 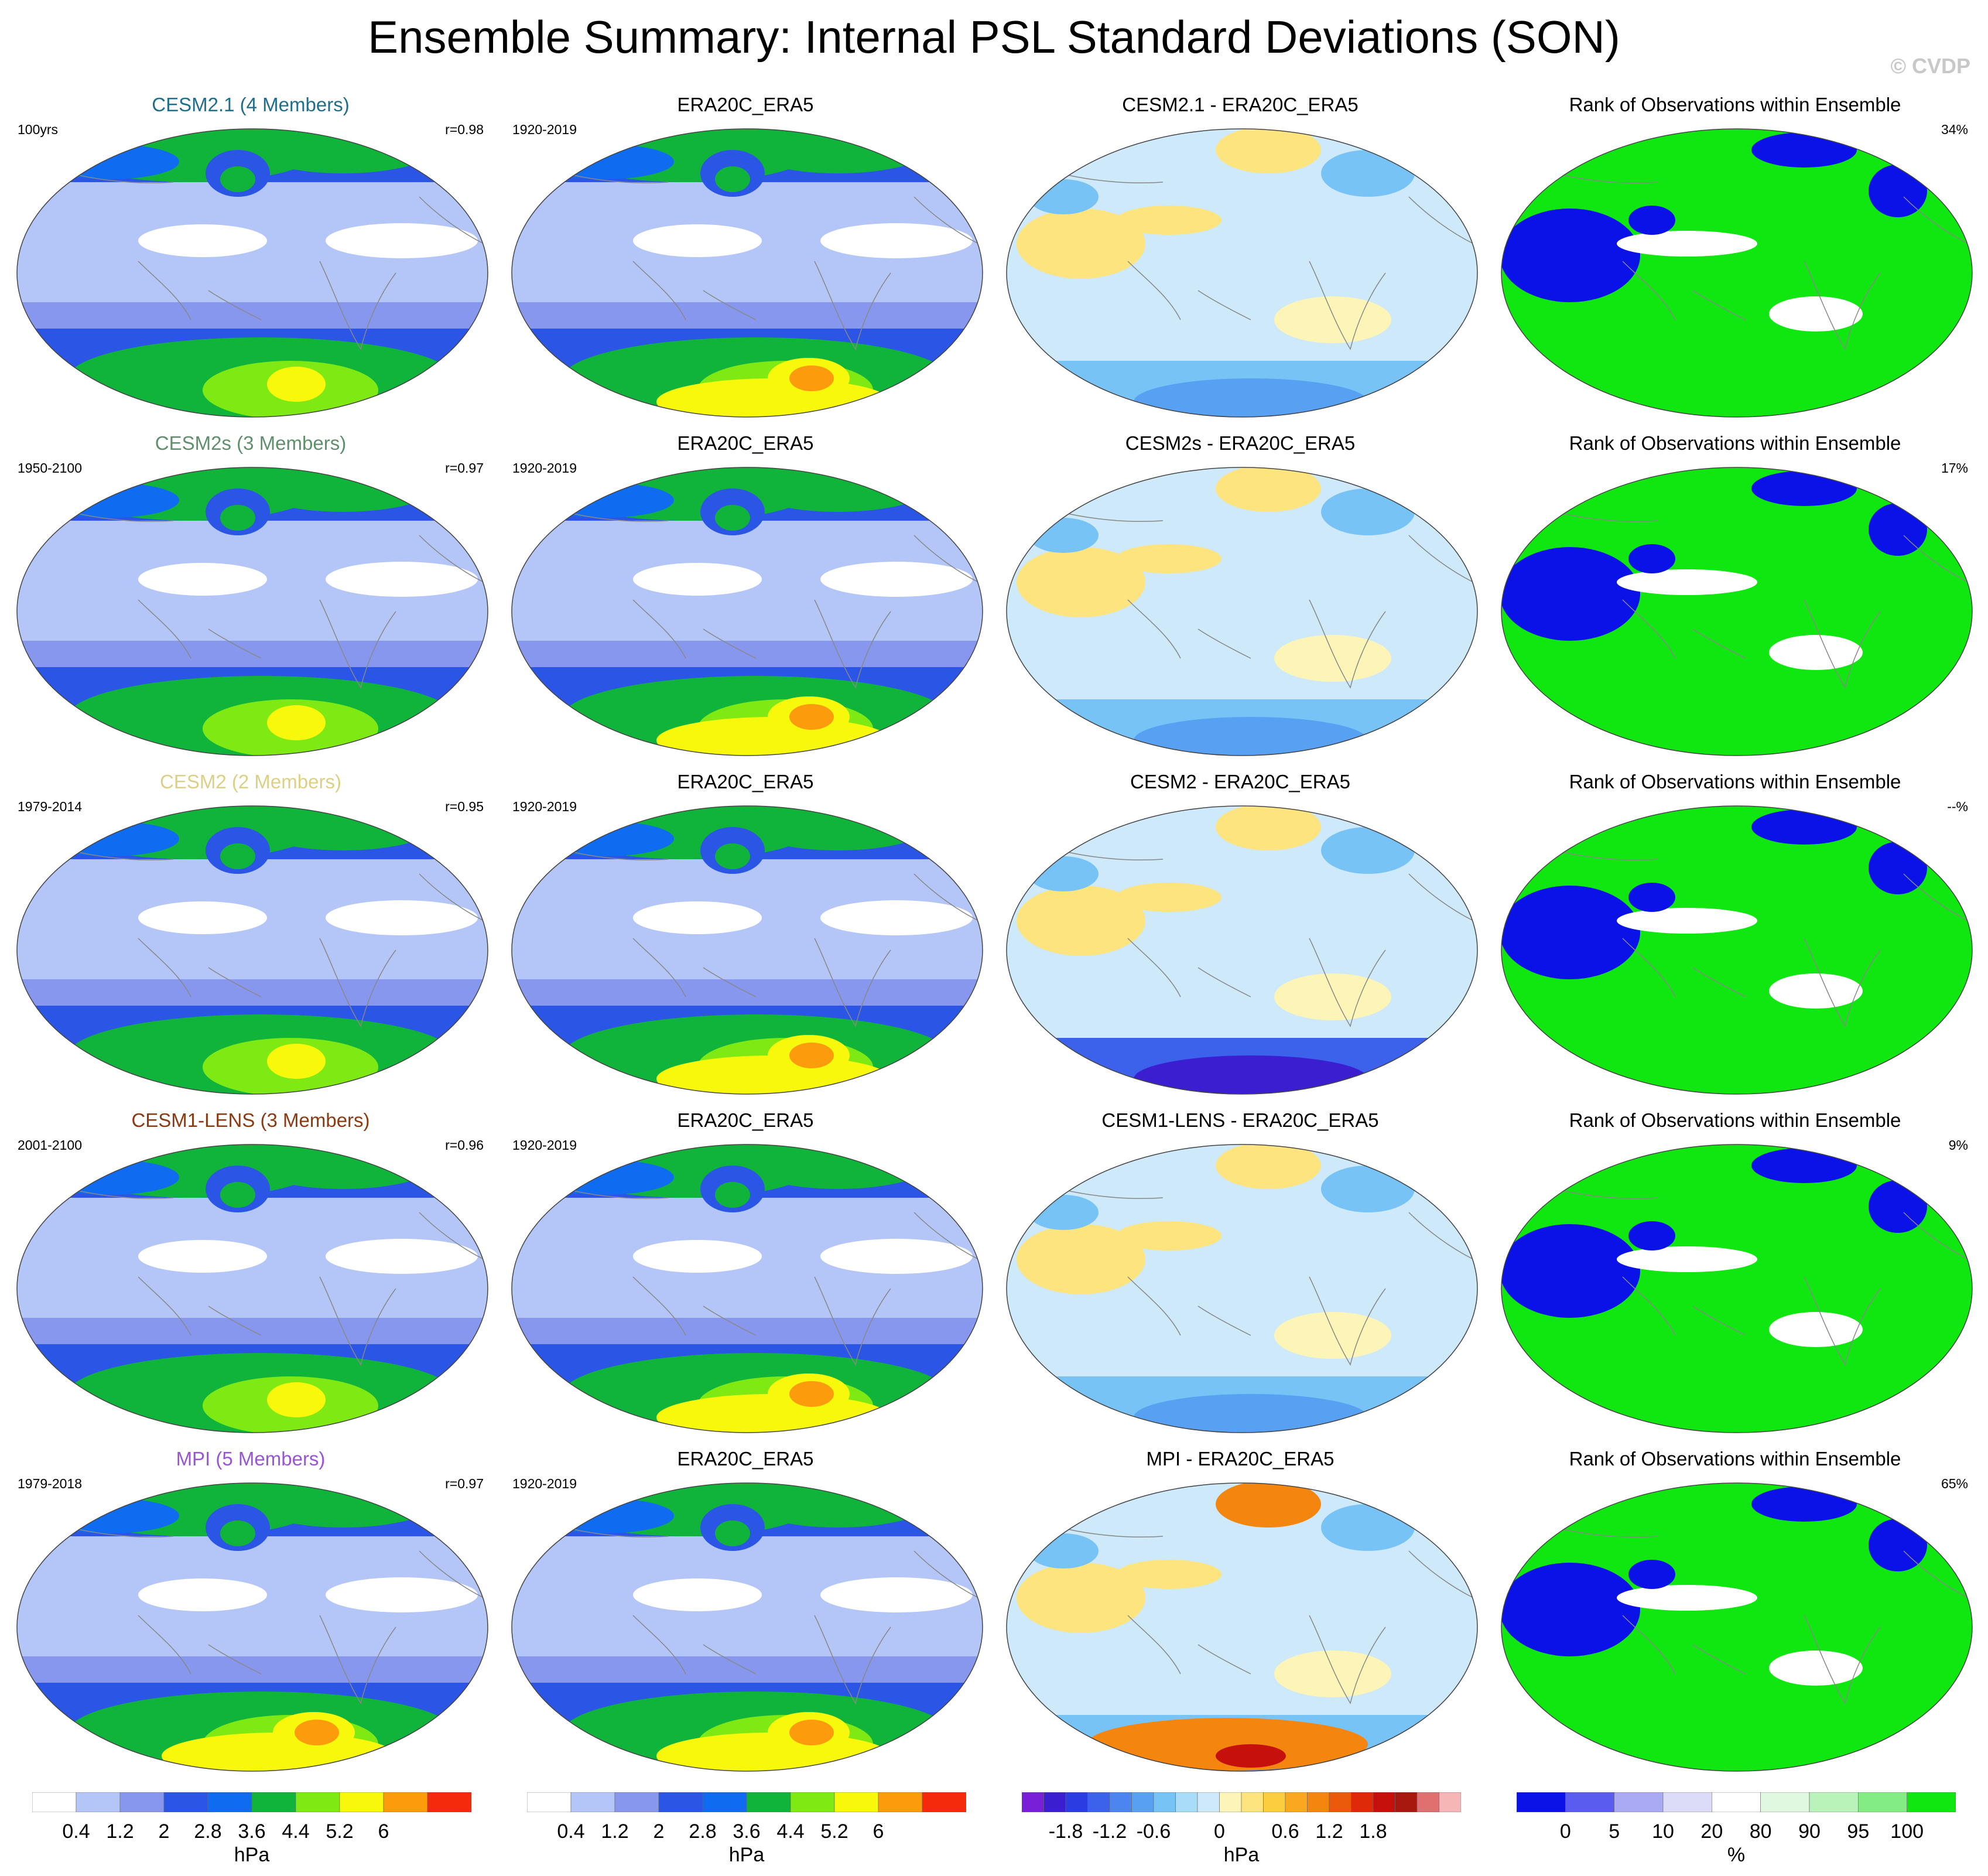 What do you see at coordinates (603, 838) in the screenshot?
I see `std-europe` at bounding box center [603, 838].